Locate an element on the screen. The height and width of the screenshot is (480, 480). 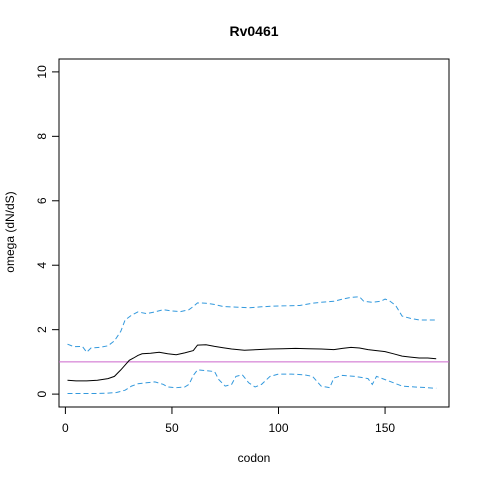
x-tick-label: 0 is located at coordinates (65, 428).